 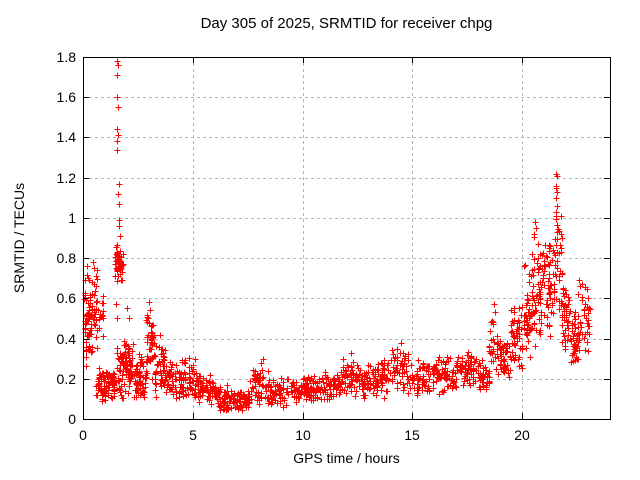 What do you see at coordinates (66, 97) in the screenshot?
I see `y-tick-label: 1.6` at bounding box center [66, 97].